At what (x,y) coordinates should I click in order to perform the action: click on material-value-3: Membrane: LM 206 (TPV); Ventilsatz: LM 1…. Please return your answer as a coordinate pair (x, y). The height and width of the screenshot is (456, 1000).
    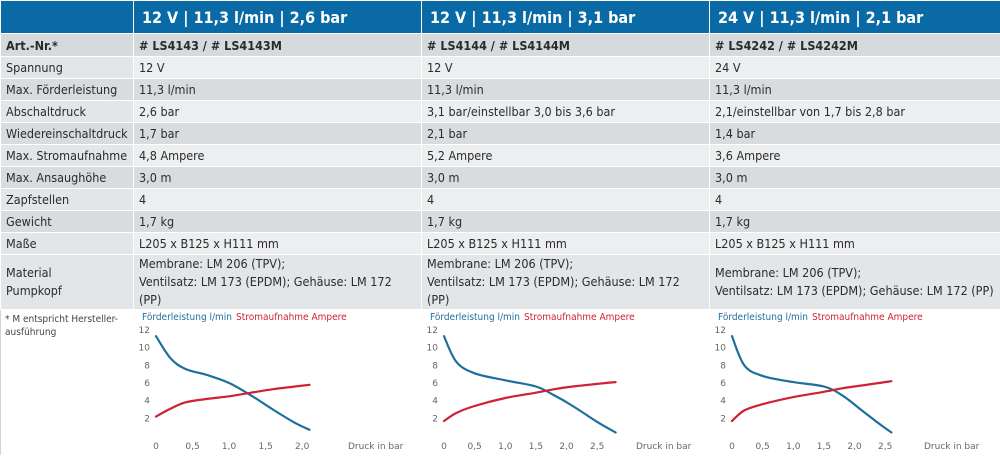
    Looking at the image, I should click on (855, 282).